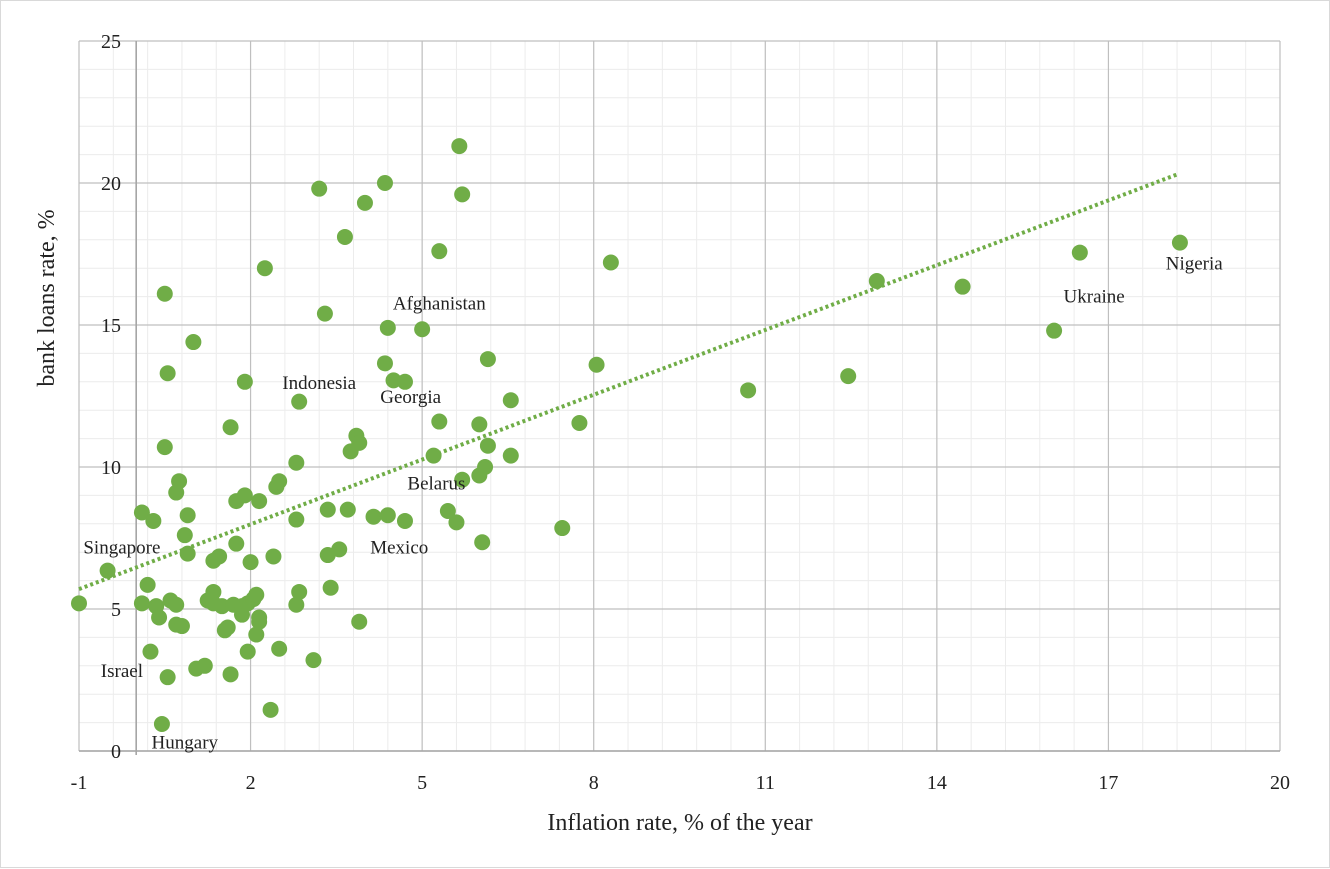 Image resolution: width=1330 pixels, height=869 pixels. I want to click on annotation-label: Israel, so click(122, 671).